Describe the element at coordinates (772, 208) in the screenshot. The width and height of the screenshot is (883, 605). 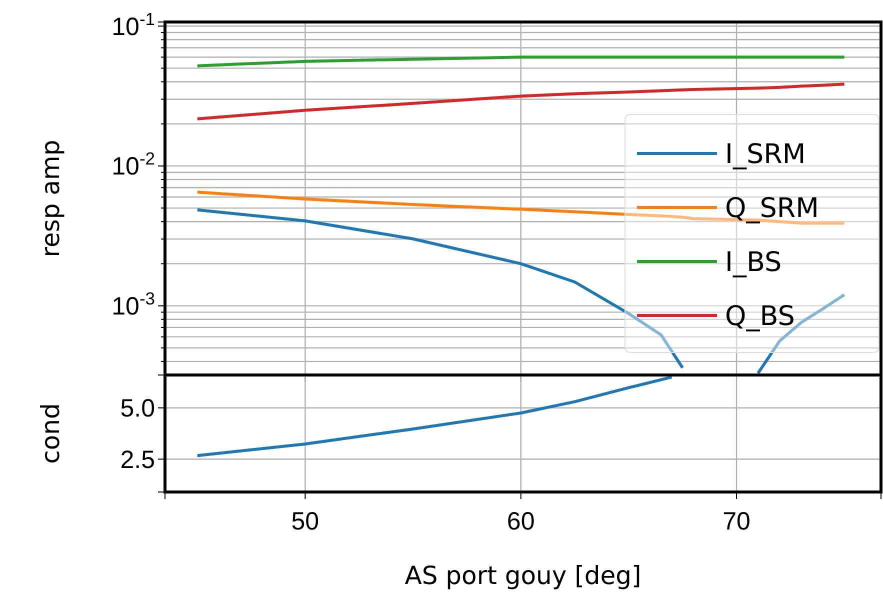
I see `legend-label: Q_SRM` at that location.